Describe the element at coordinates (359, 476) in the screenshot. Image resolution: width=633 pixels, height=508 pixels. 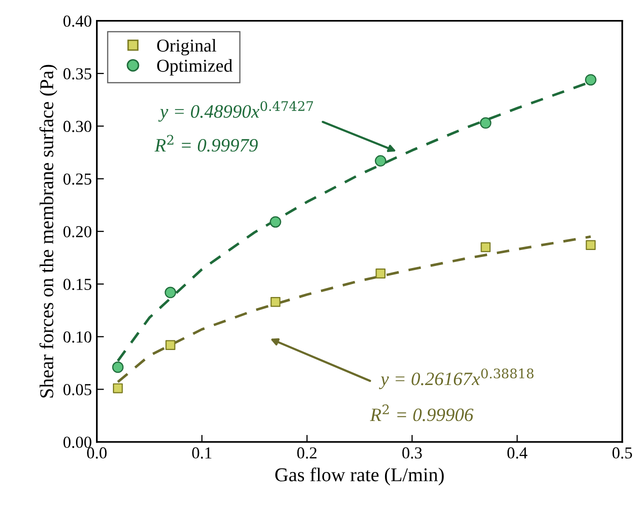
I see `x-axis-title: Gas flow rate (L/min)` at that location.